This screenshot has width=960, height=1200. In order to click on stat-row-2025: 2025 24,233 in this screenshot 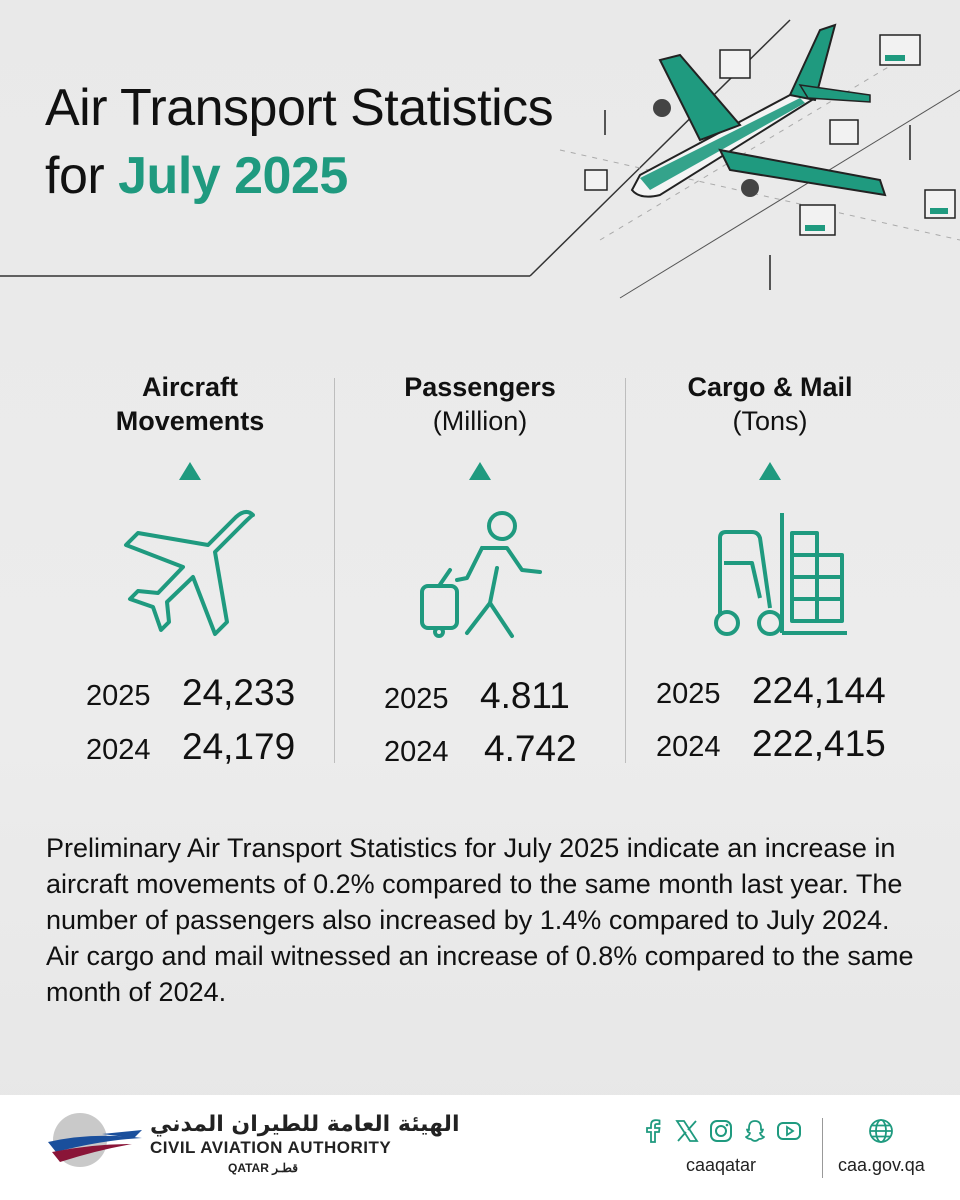, I will do `click(190, 693)`.